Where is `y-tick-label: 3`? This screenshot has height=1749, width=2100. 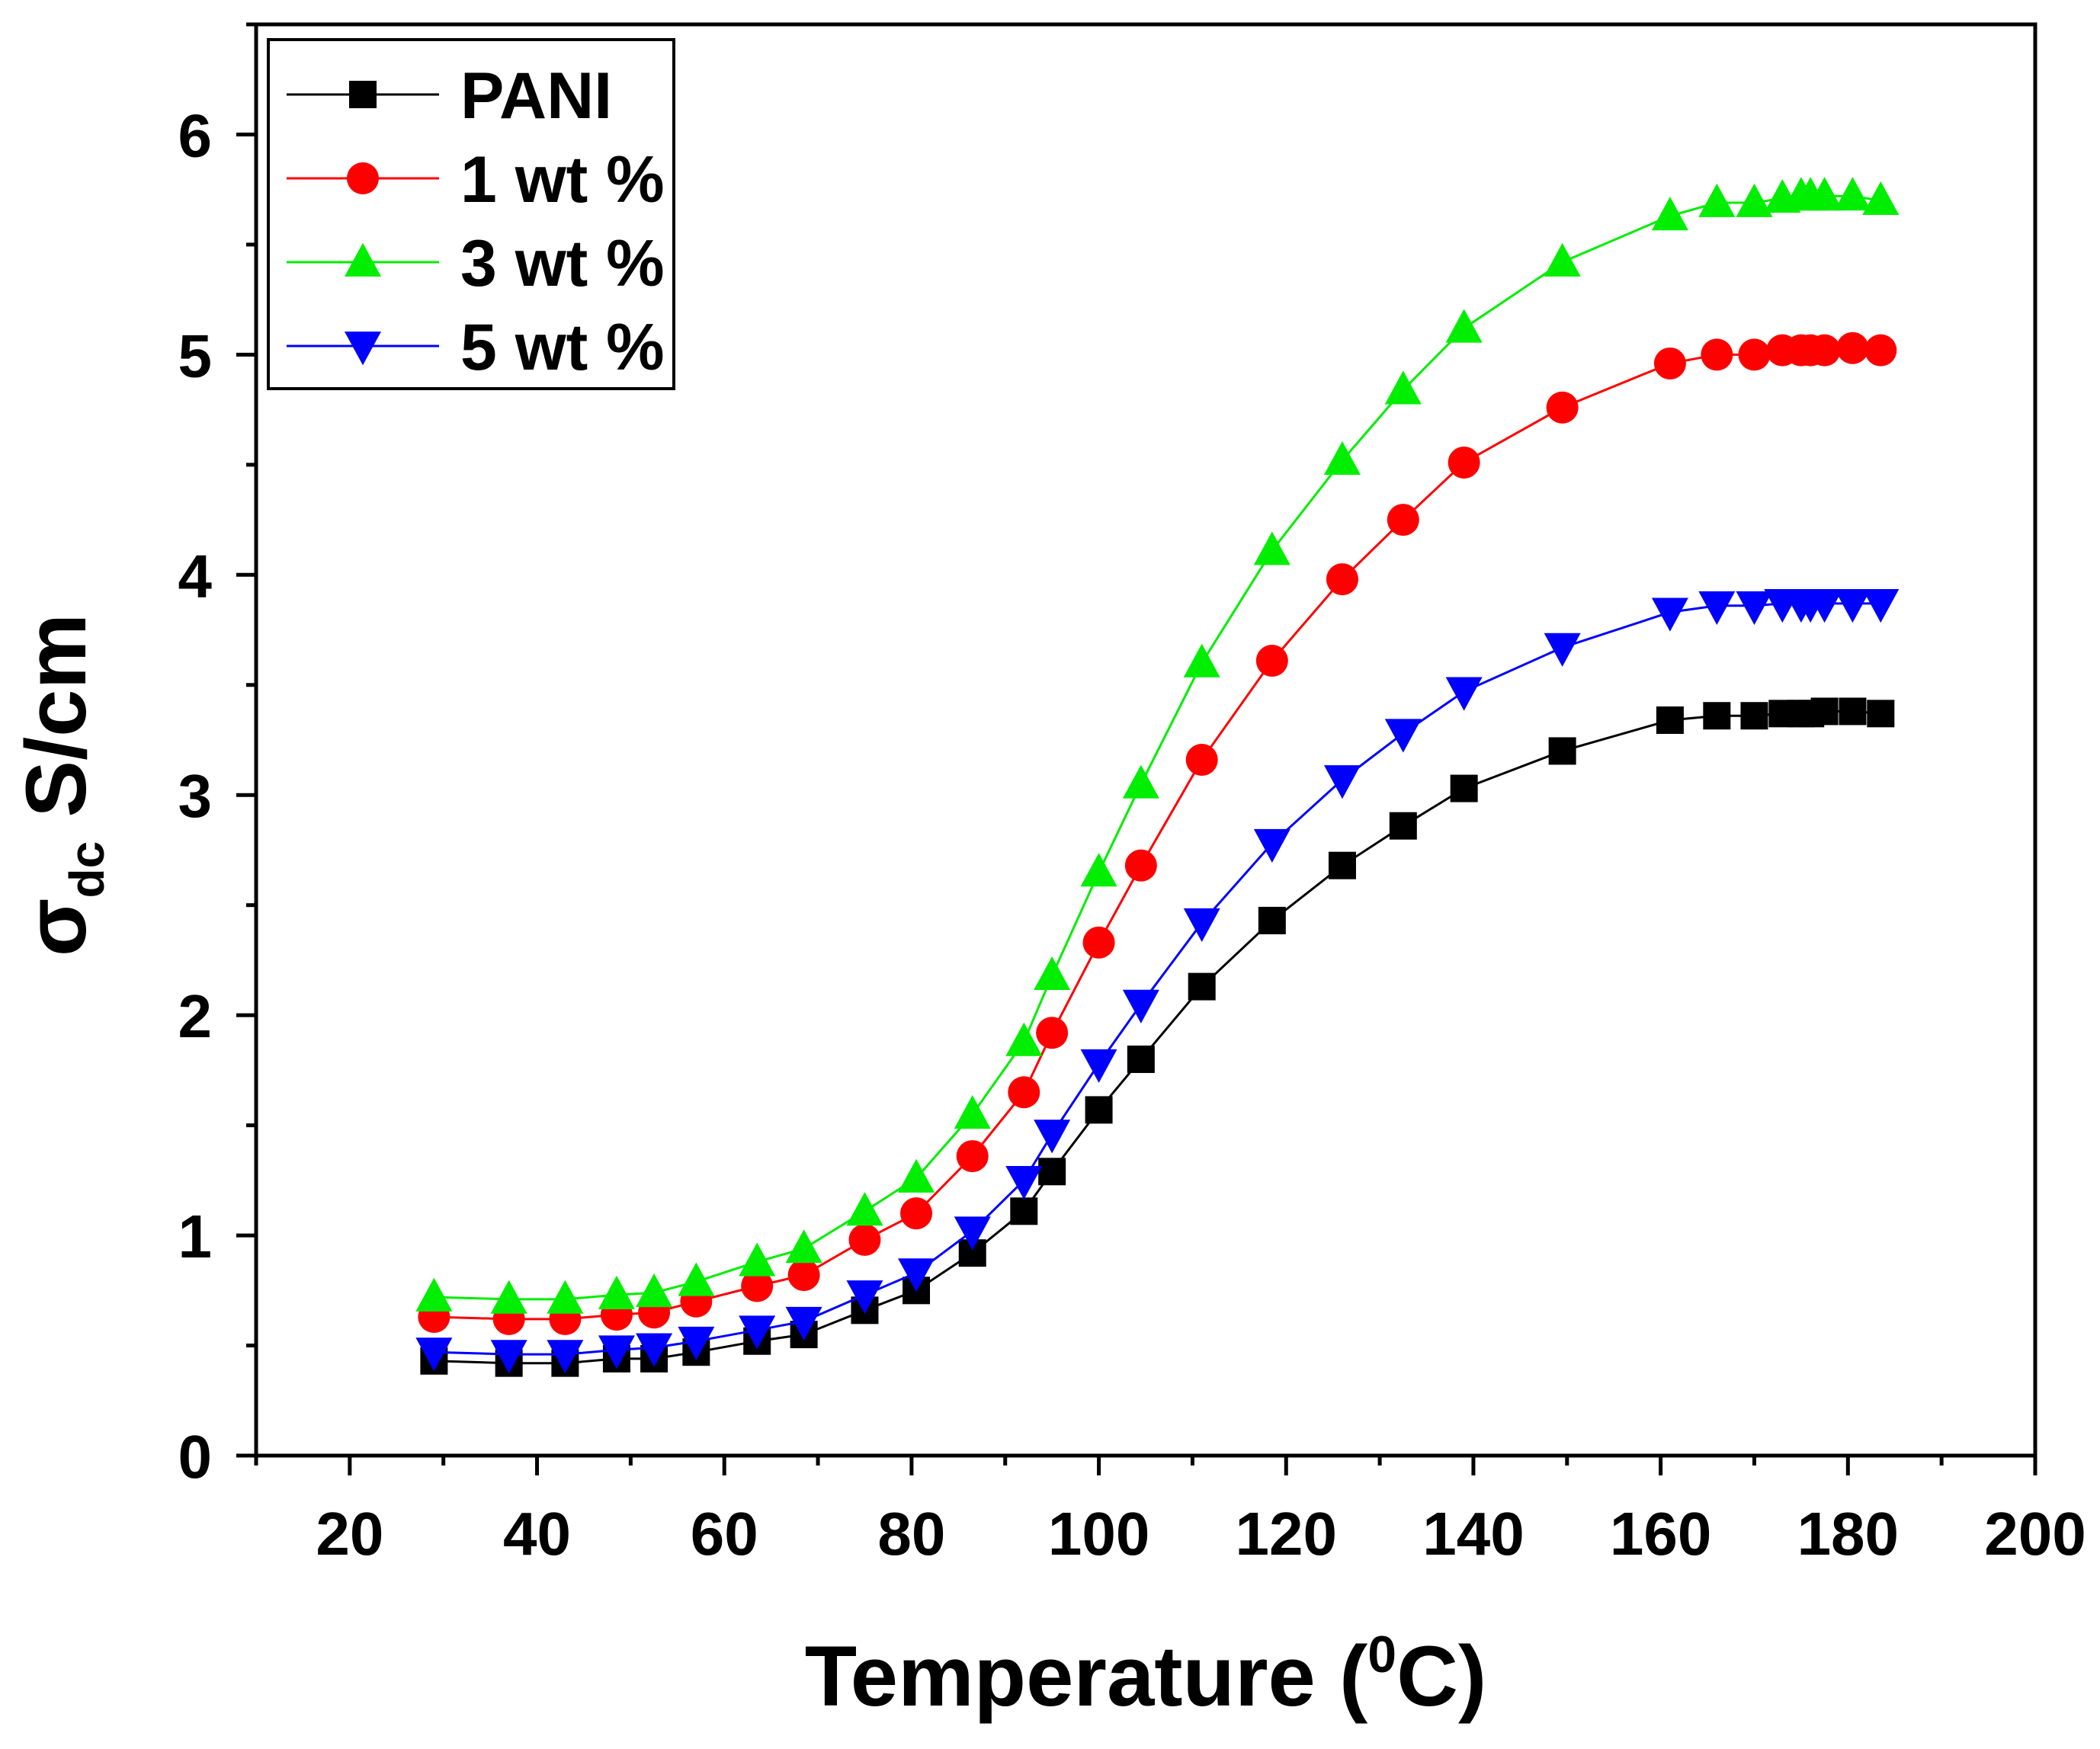 y-tick-label: 3 is located at coordinates (195, 796).